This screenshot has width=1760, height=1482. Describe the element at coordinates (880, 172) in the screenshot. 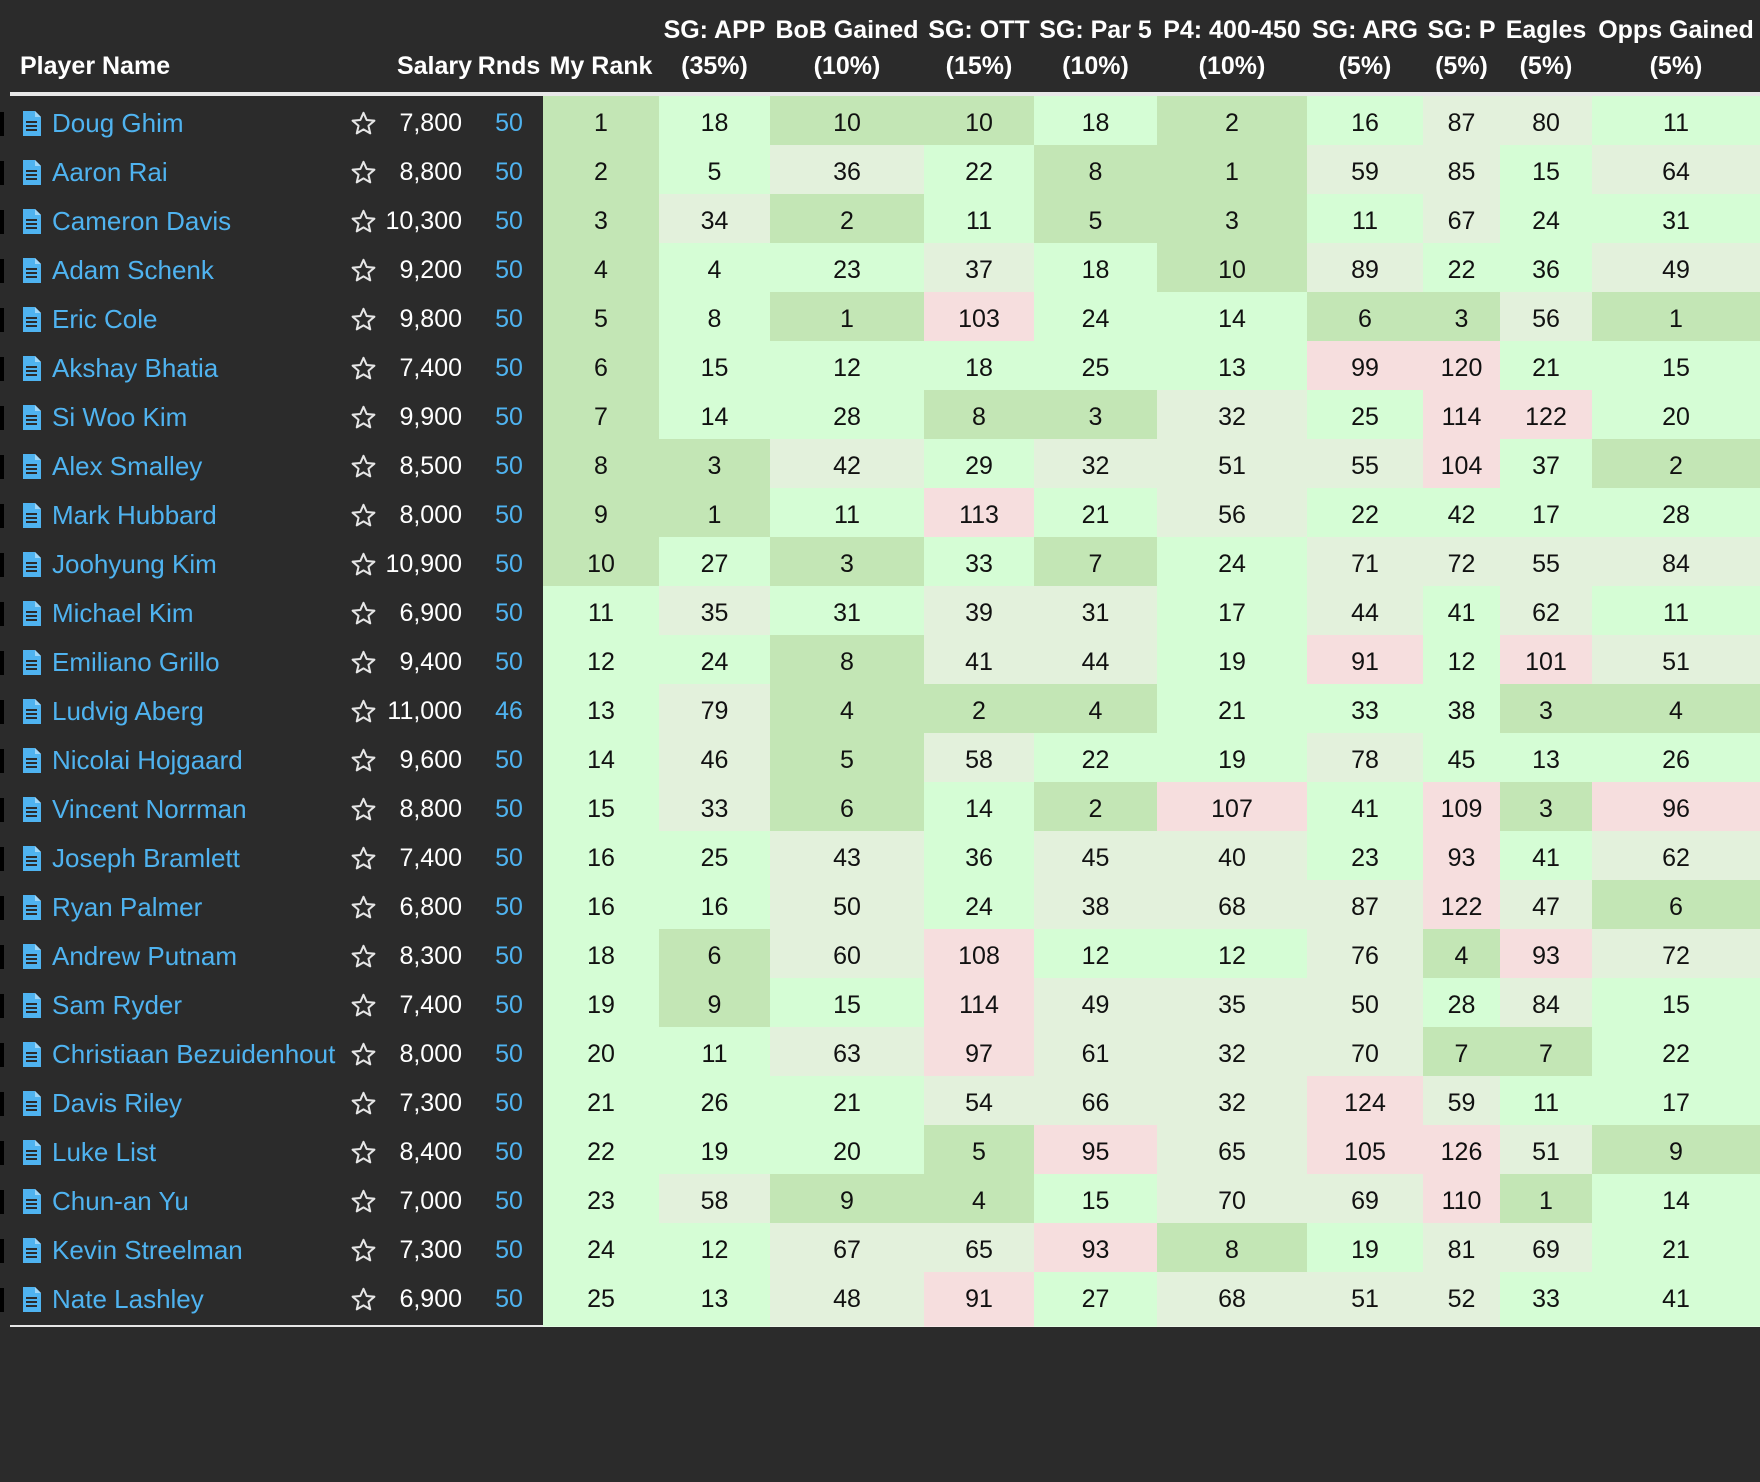

I see `table-row: Aaron Rai 8,800 50 2 5 36 22 8 1 59 85 15 64` at that location.